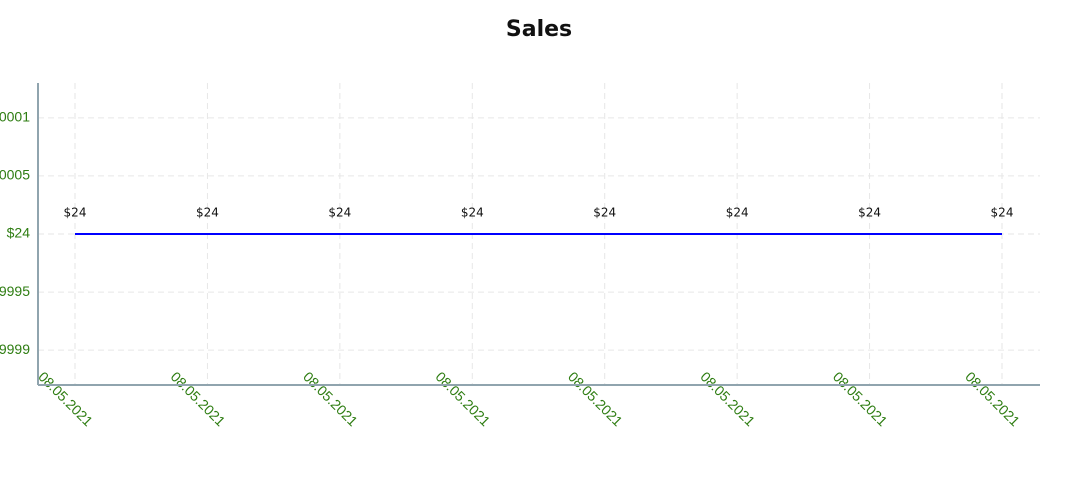 Image resolution: width=1078 pixels, height=496 pixels. Describe the element at coordinates (19, 233) in the screenshot. I see `y-tick-label: $24` at that location.